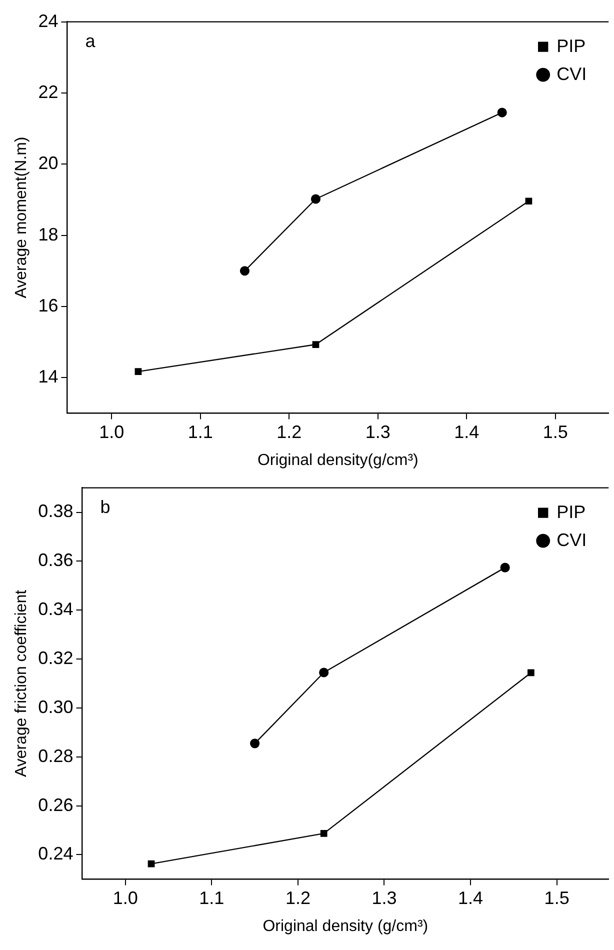 This screenshot has height=950, width=614. Describe the element at coordinates (21, 683) in the screenshot. I see `y-axis-title: Average friction coefficient` at that location.